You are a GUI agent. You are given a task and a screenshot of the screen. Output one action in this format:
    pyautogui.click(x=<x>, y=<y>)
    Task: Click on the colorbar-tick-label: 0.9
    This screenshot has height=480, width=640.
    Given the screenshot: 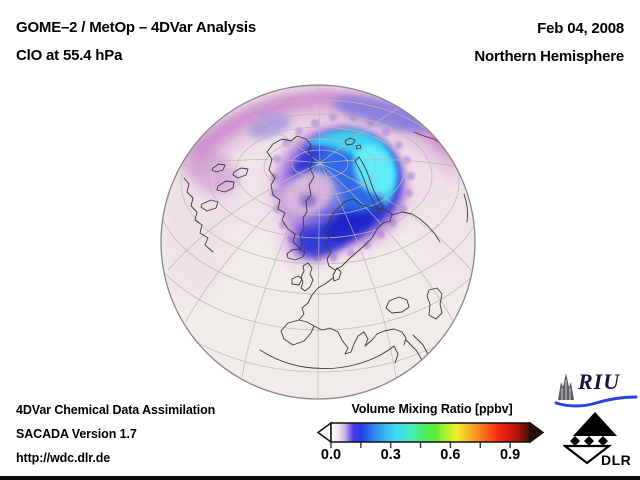 What is the action you would take?
    pyautogui.click(x=510, y=455)
    